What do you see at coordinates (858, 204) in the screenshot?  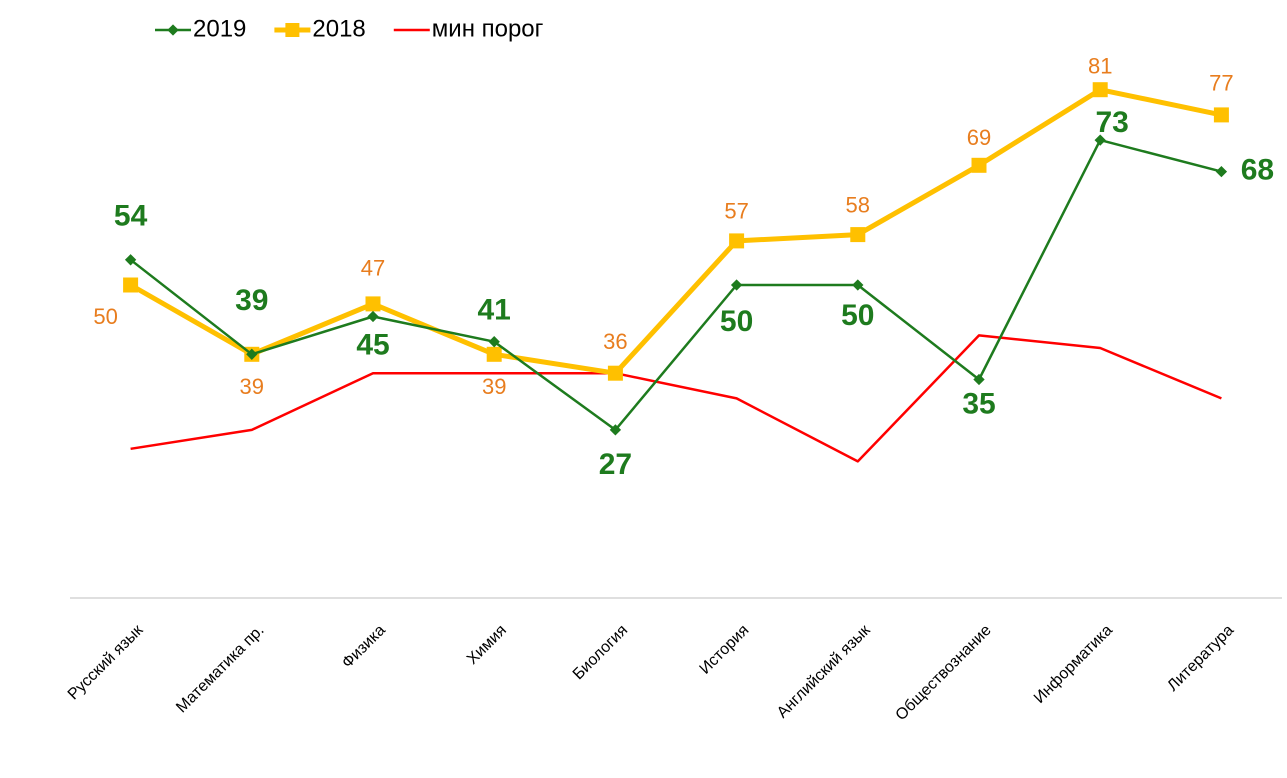 I see `data-label: 58` at bounding box center [858, 204].